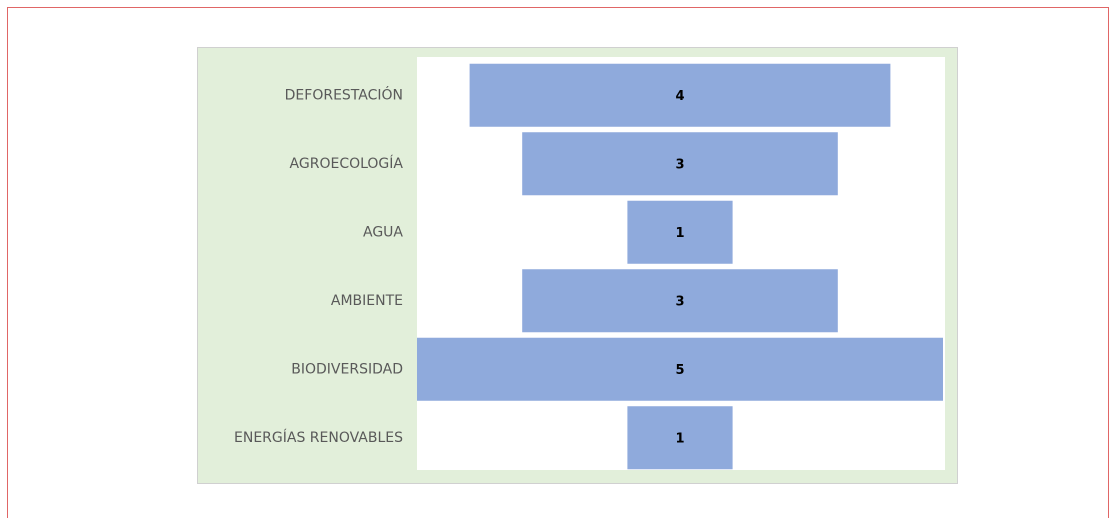 The image size is (1116, 518). I want to click on value-label: 4, so click(679, 96).